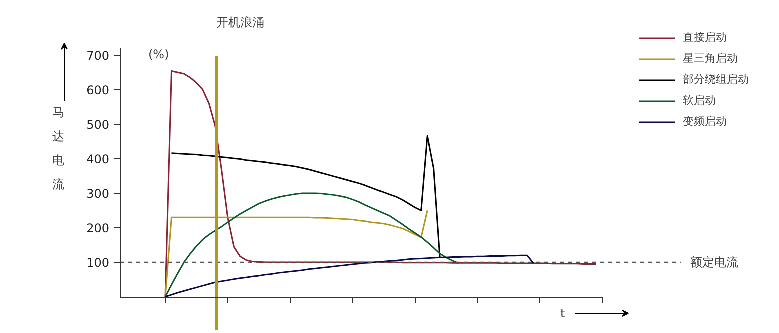 The width and height of the screenshot is (779, 333). Describe the element at coordinates (98, 90) in the screenshot. I see `y-tick-label: 600` at that location.